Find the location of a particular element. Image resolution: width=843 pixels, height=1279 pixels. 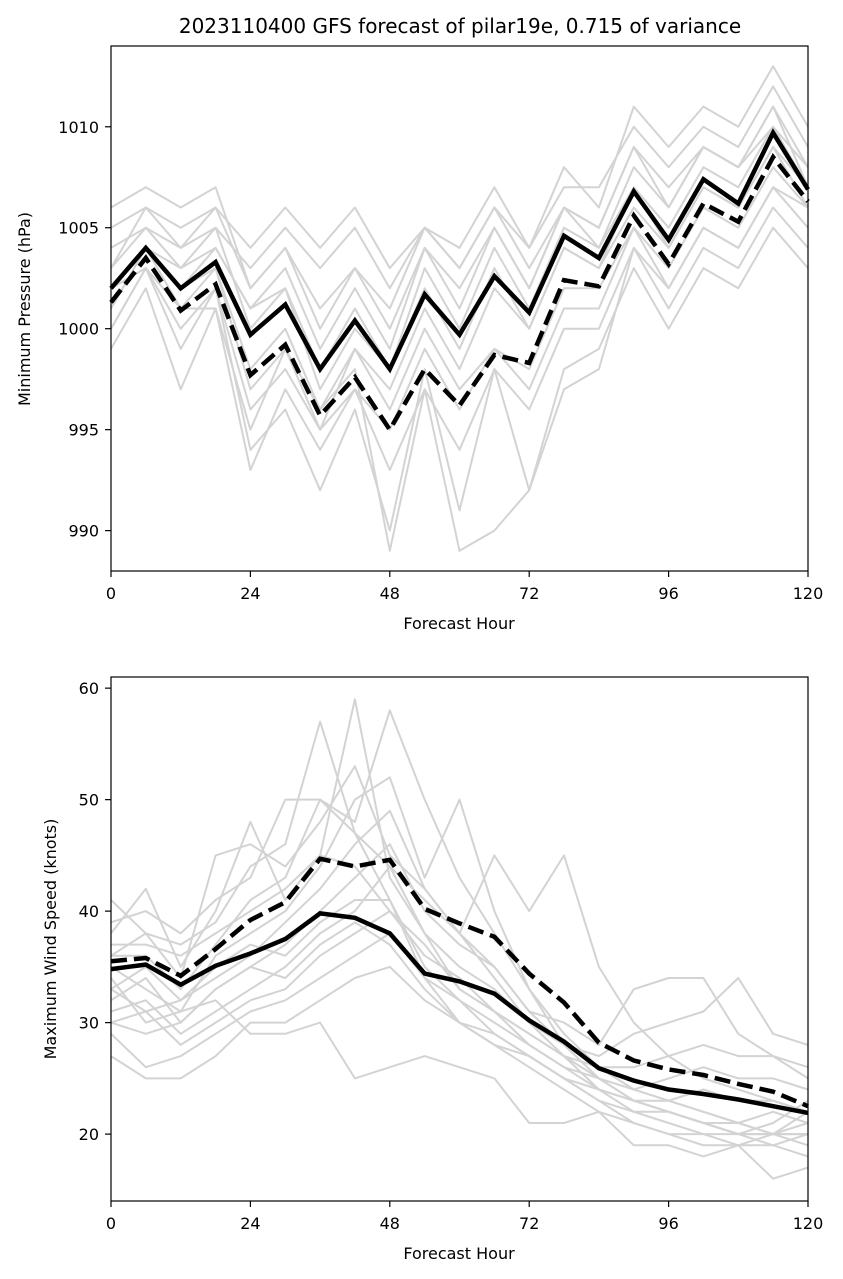

y-tick-label: 30 is located at coordinates (89, 1023).